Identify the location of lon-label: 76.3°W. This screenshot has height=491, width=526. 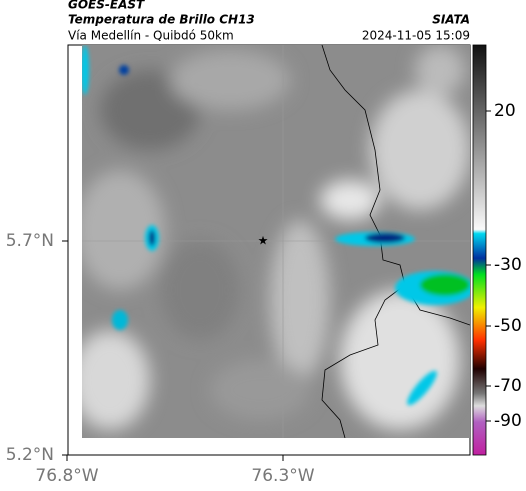
(282, 476).